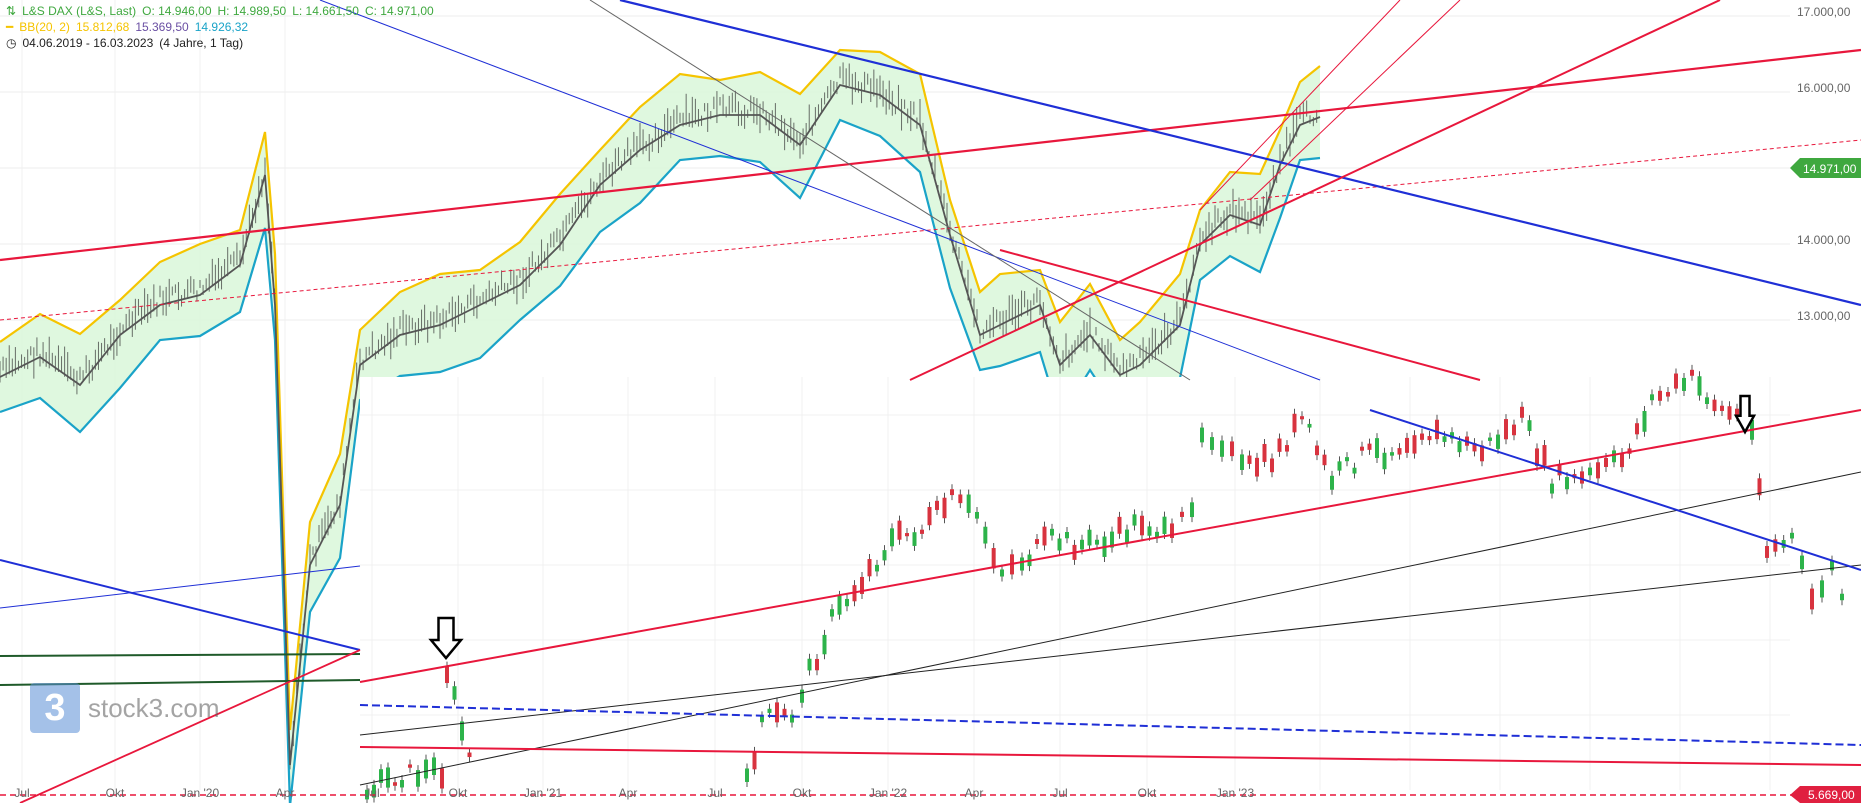  I want to click on support-trendline-thin, so click(1355, 100).